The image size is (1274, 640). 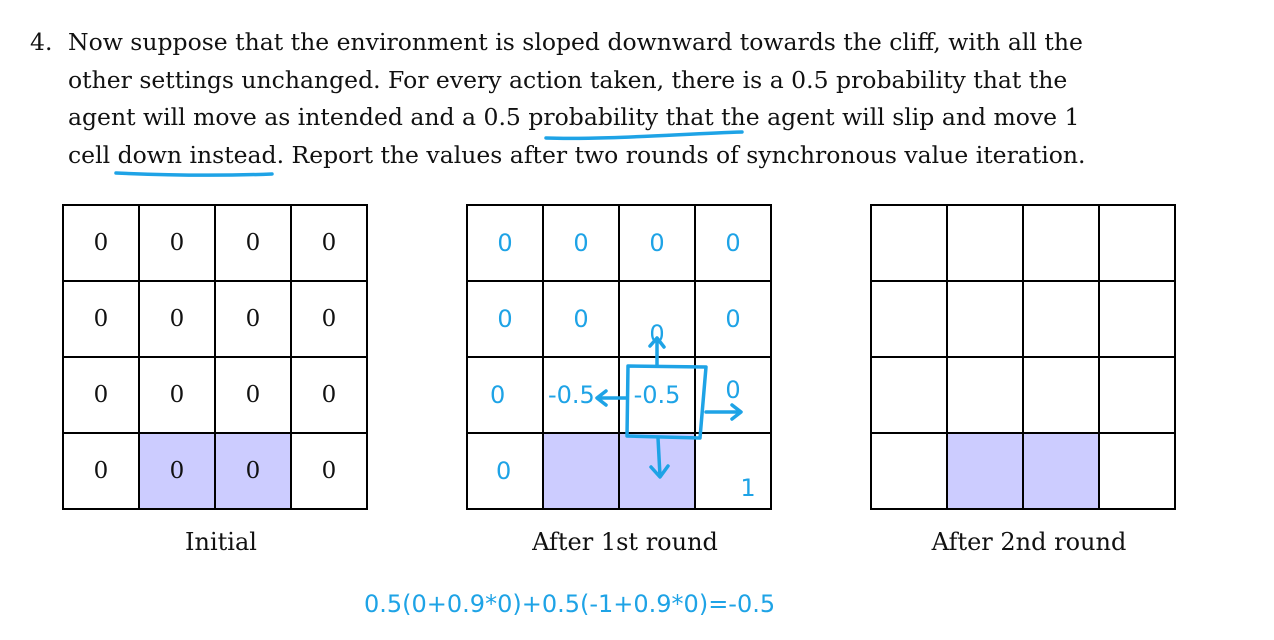 I want to click on grid-after-second-round, so click(x=1023, y=357).